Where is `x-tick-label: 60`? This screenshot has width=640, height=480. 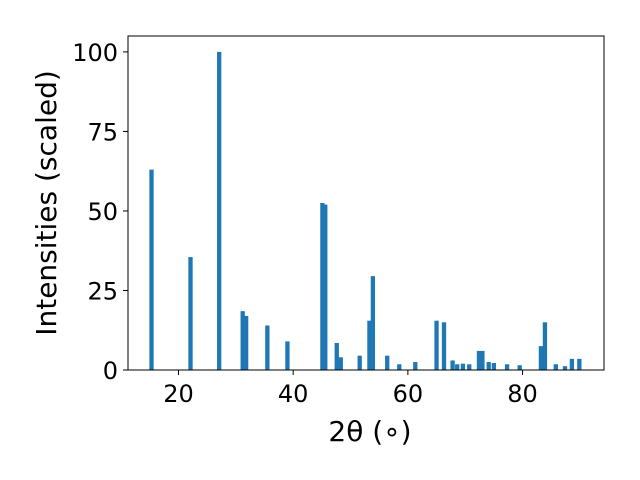 x-tick-label: 60 is located at coordinates (408, 394).